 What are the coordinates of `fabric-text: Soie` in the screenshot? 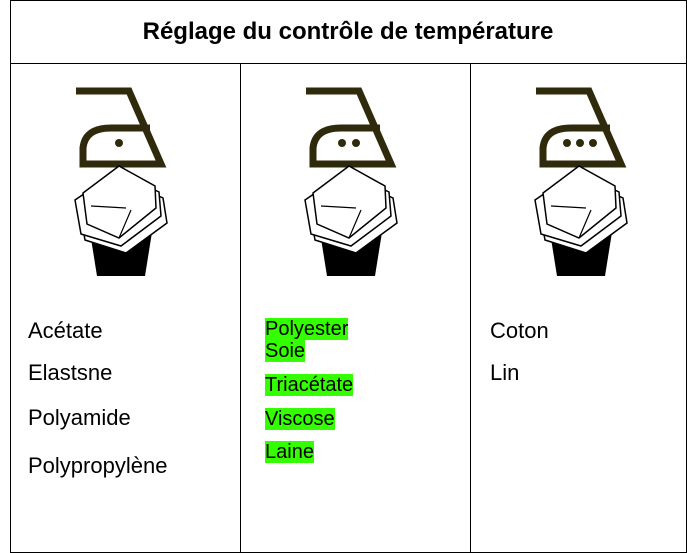 It's located at (285, 351).